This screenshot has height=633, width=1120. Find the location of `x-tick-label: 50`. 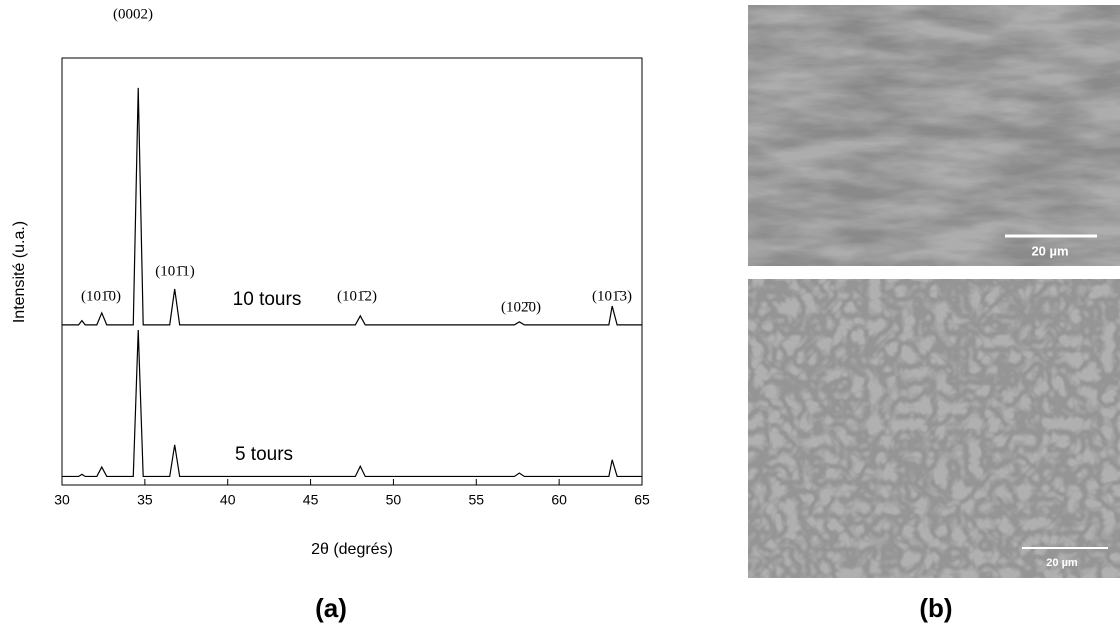

x-tick-label: 50 is located at coordinates (394, 500).